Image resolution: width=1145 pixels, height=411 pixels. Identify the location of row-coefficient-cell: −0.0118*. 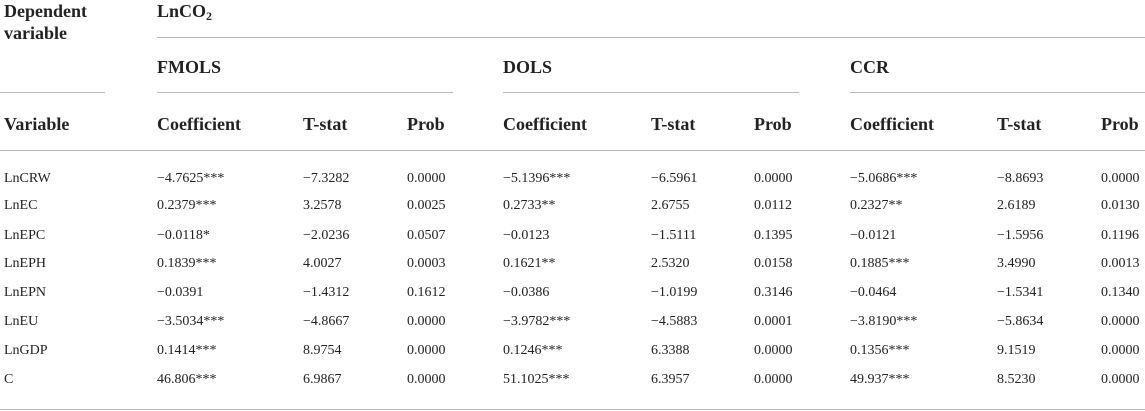
(183, 235).